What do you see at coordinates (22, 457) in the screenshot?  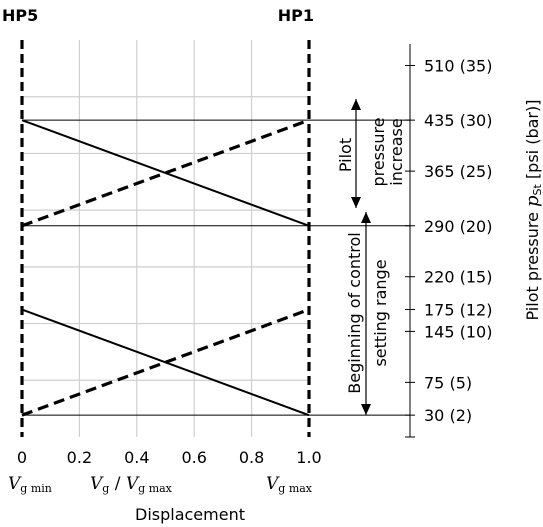 I see `x-tick-label-0: 0` at bounding box center [22, 457].